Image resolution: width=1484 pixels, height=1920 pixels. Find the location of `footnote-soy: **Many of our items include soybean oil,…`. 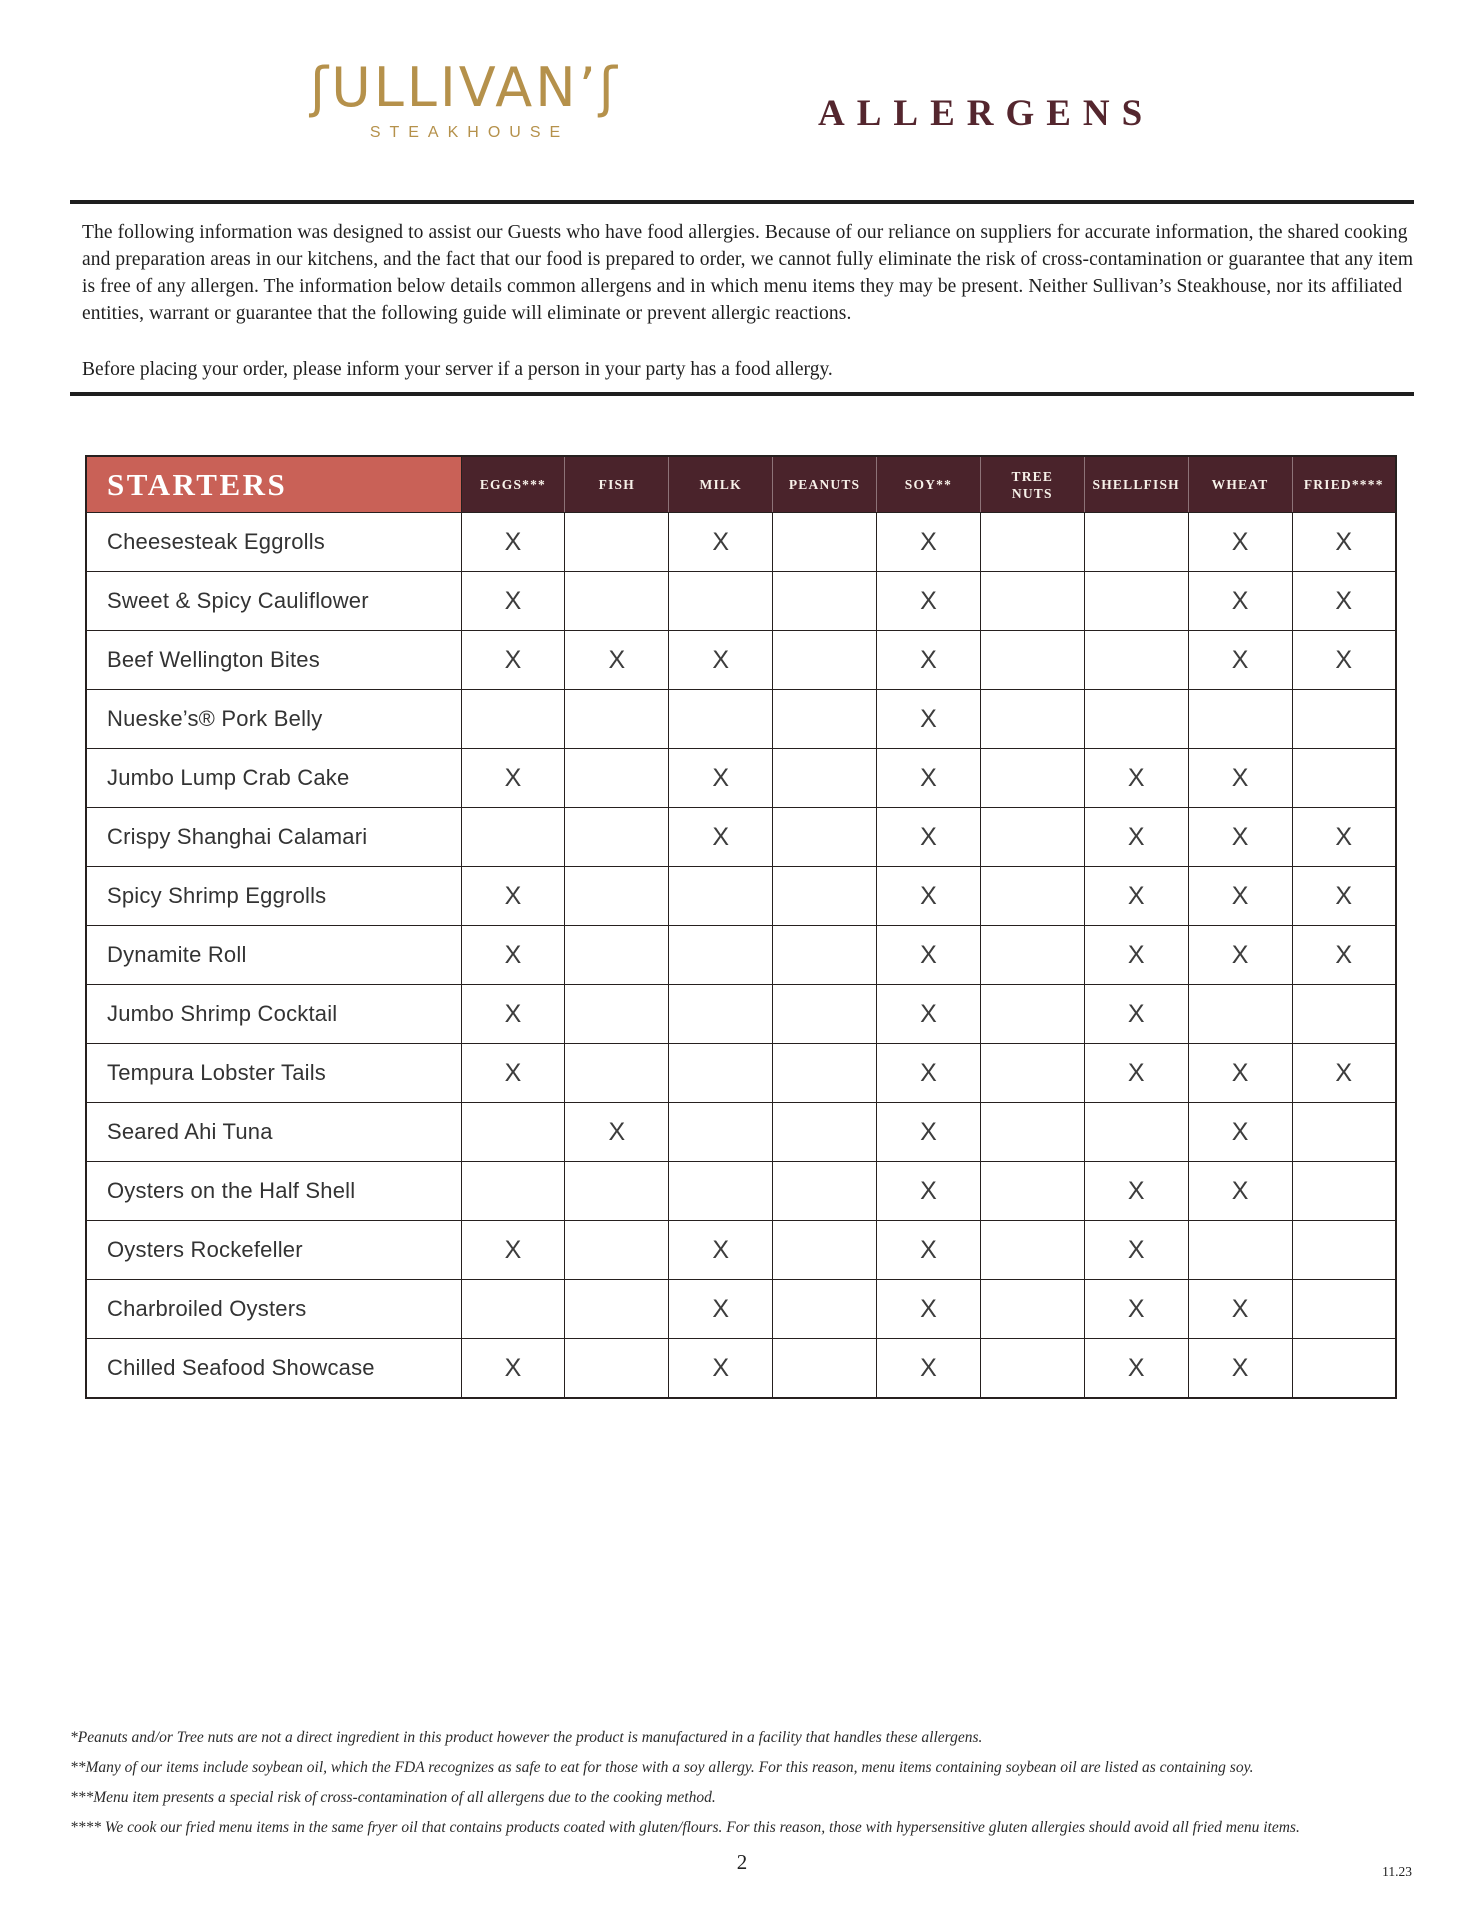

footnote-soy: **Many of our items include soybean oil,… is located at coordinates (662, 1767).